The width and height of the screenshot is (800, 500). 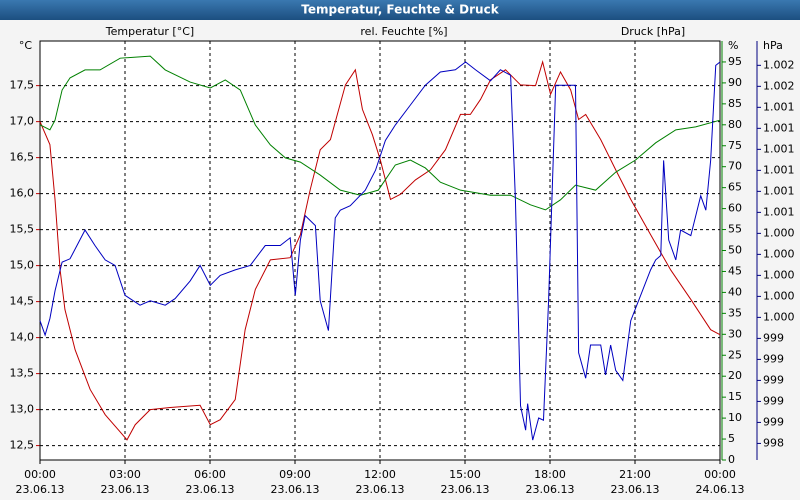 I want to click on y-tick-label: 16,5, so click(x=22, y=157).